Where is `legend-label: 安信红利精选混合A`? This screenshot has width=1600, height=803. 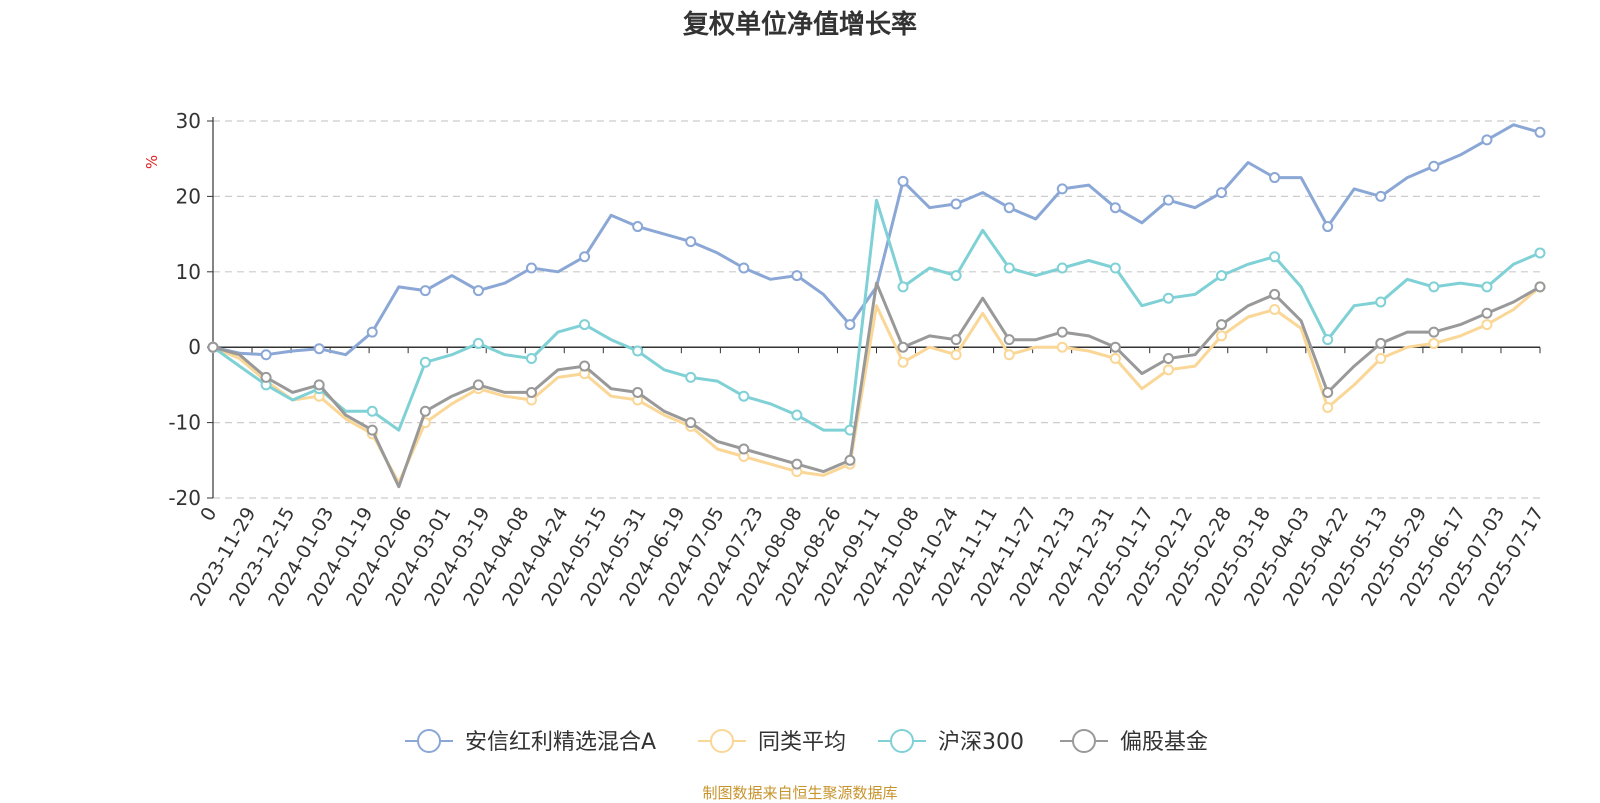
legend-label: 安信红利精选混合A is located at coordinates (560, 742).